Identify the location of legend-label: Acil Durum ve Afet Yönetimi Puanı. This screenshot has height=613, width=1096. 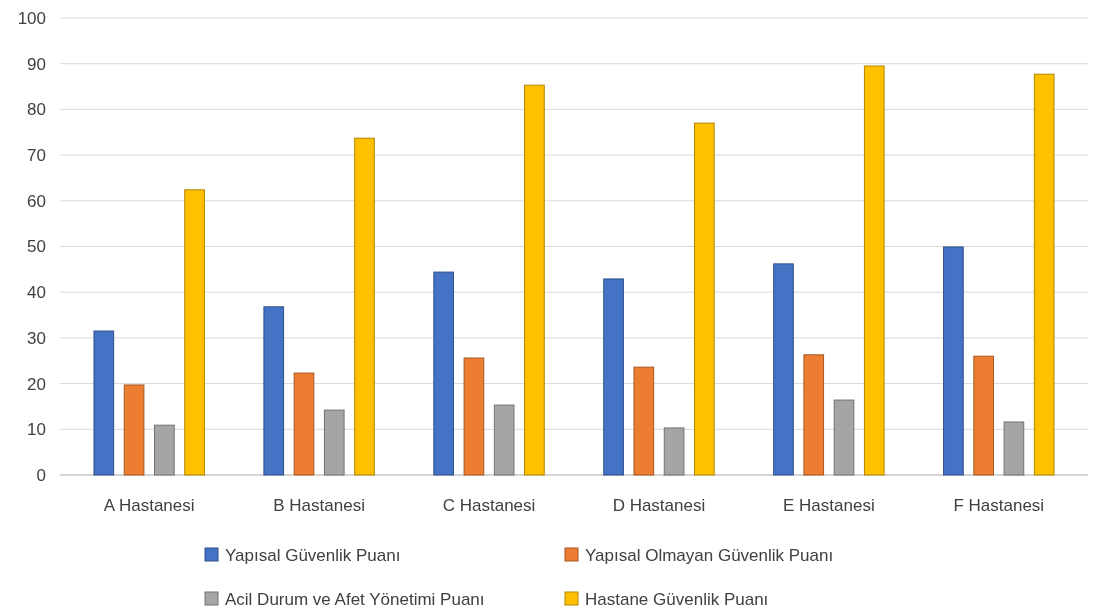
(355, 599).